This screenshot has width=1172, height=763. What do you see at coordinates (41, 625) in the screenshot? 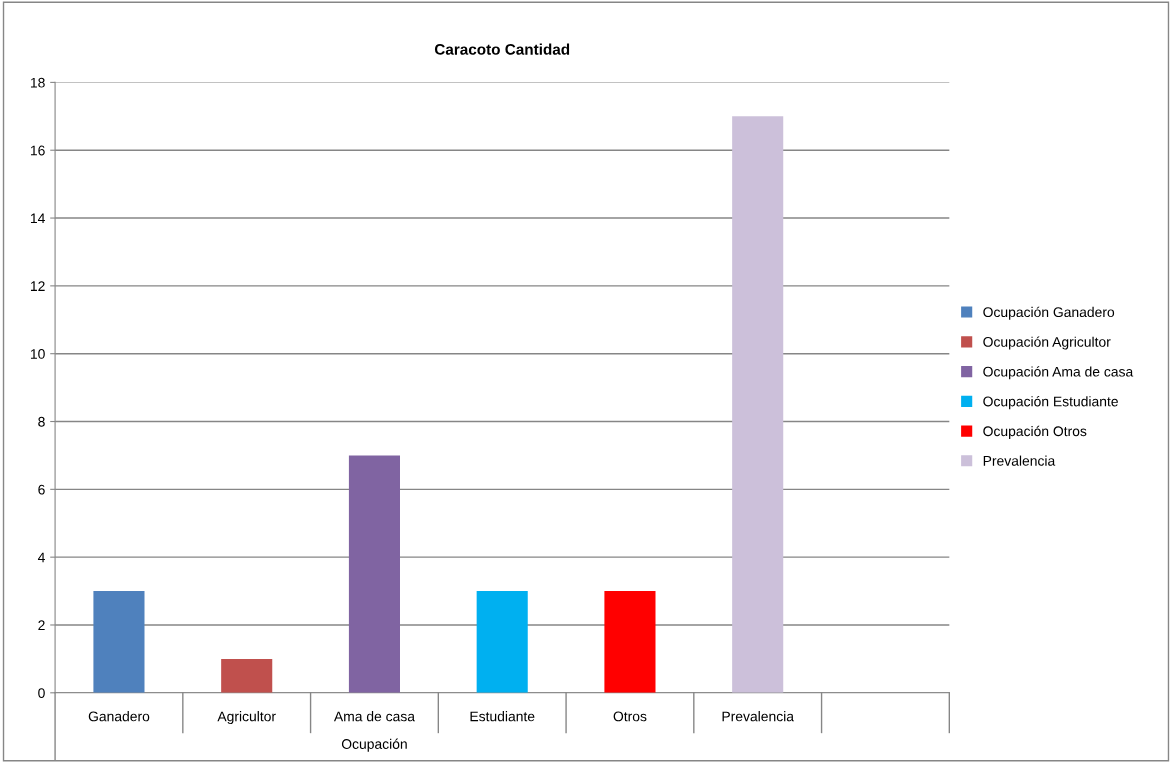
I see `y-tick-label: 2` at bounding box center [41, 625].